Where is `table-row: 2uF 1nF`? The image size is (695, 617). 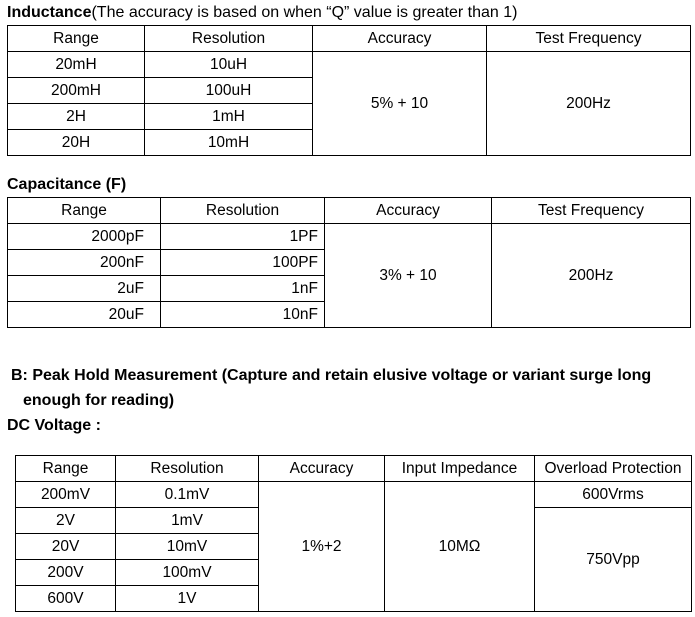
table-row: 2uF 1nF is located at coordinates (349, 288).